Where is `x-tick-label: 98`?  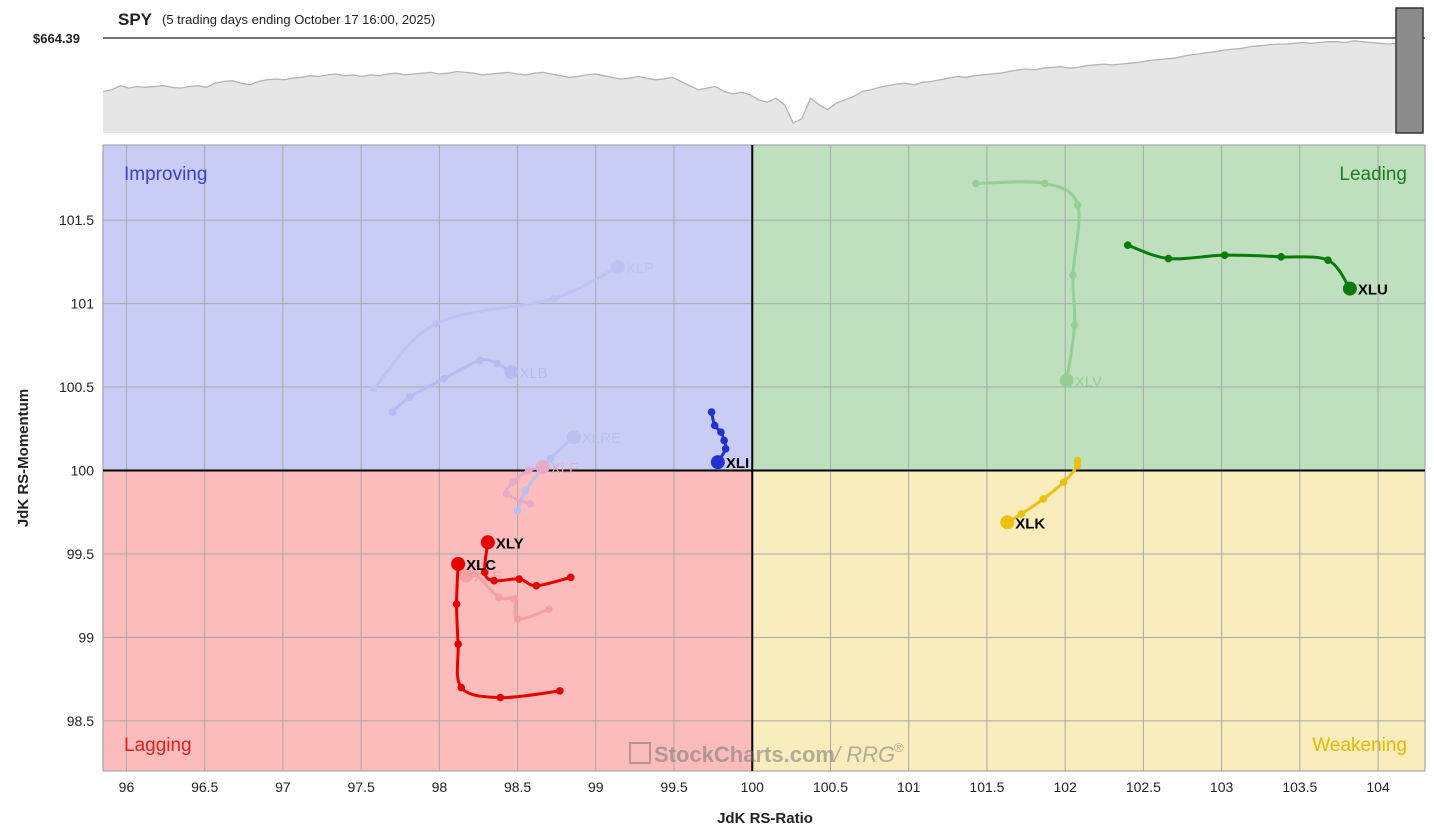
x-tick-label: 98 is located at coordinates (440, 787).